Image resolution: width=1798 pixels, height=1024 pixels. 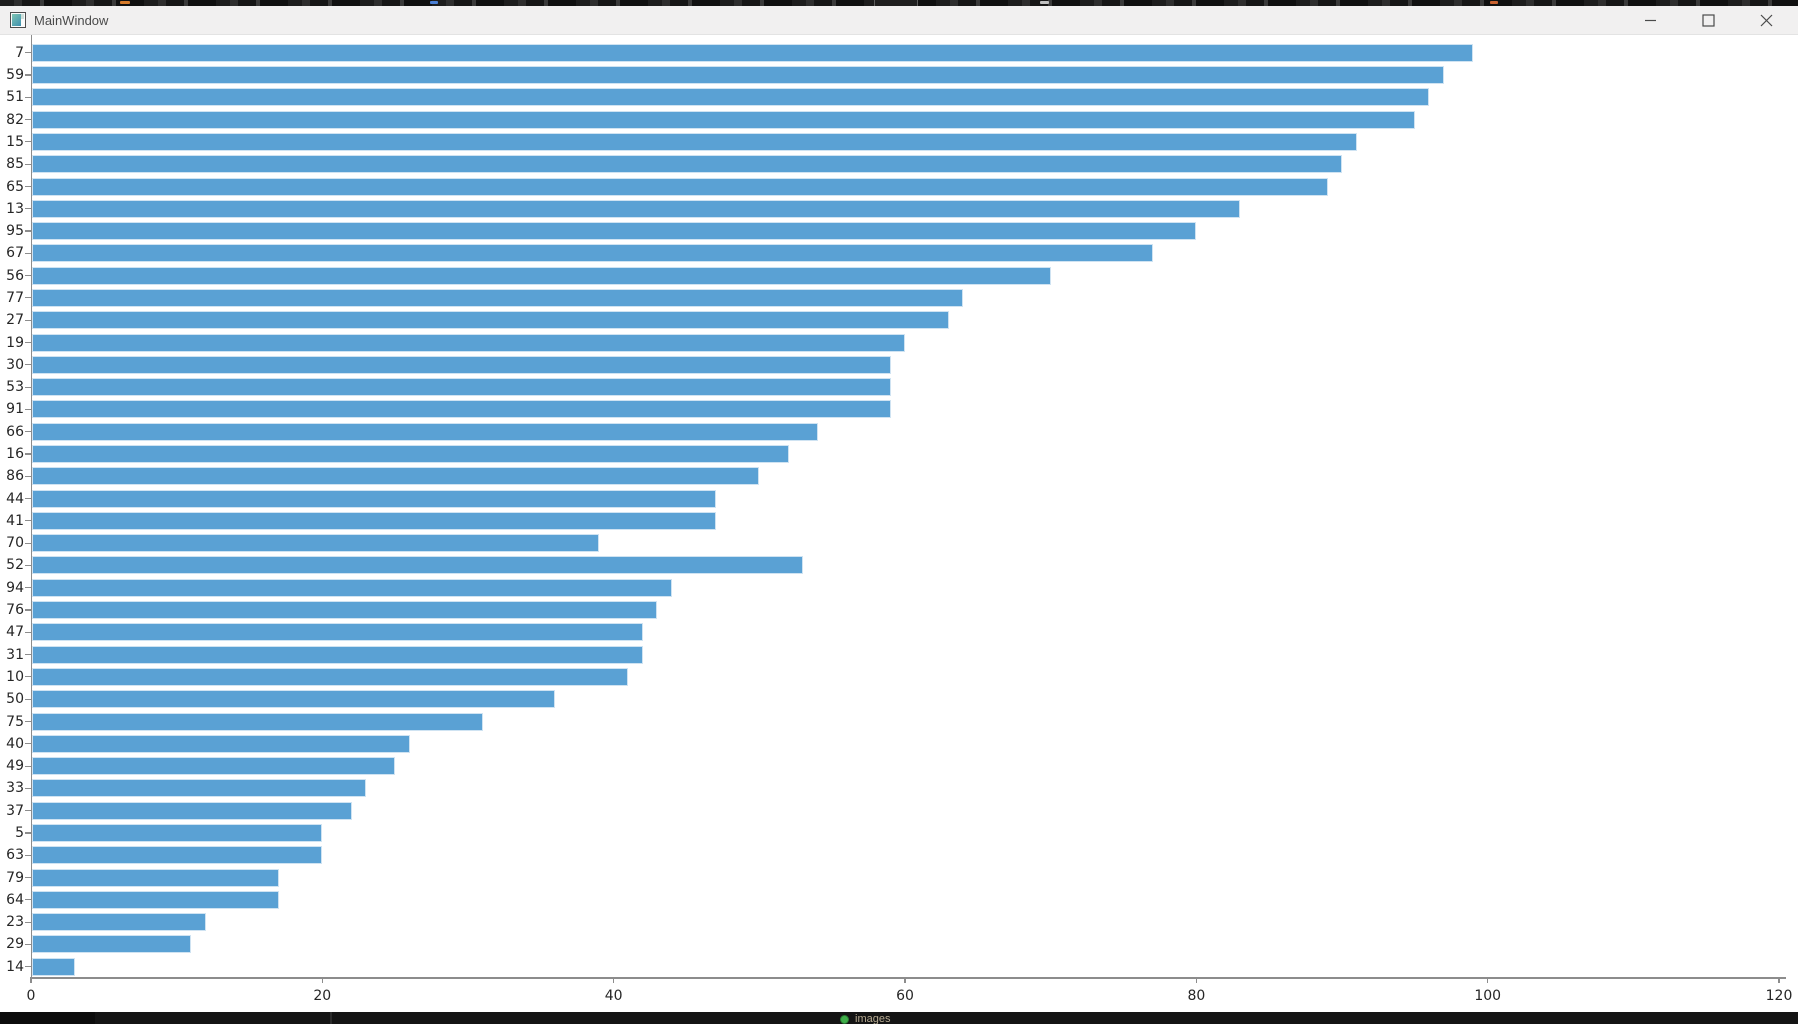 What do you see at coordinates (15, 654) in the screenshot?
I see `y-axis-tick-label: 31` at bounding box center [15, 654].